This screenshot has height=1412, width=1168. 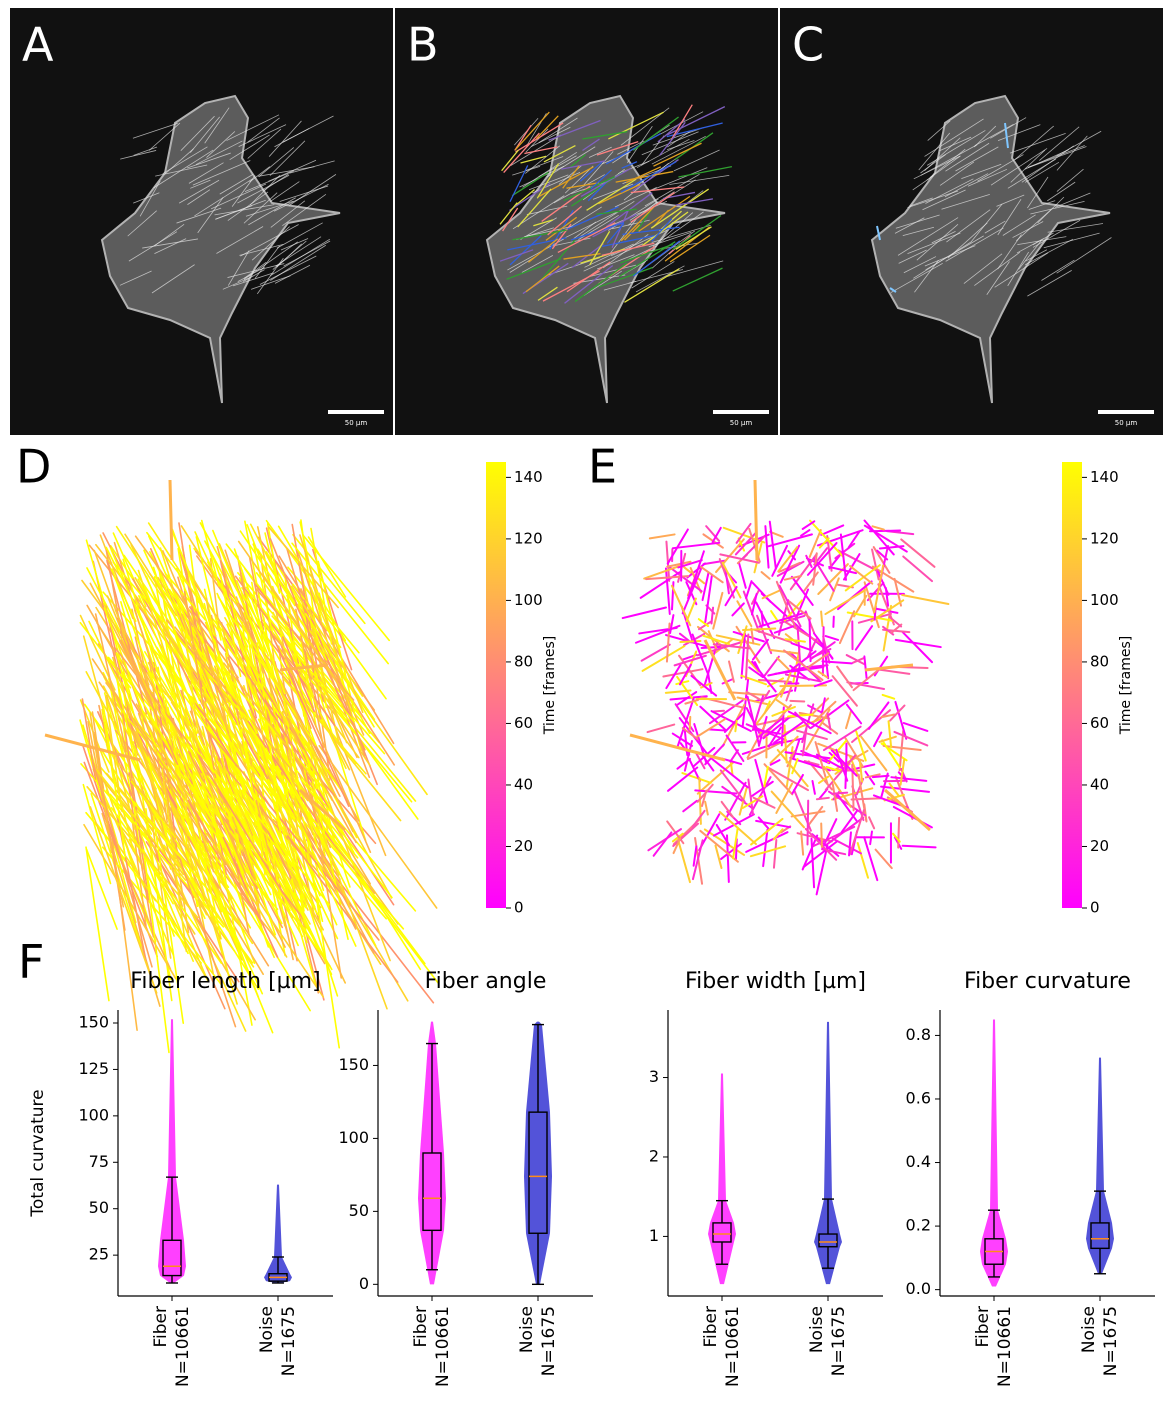 What do you see at coordinates (654, 1235) in the screenshot?
I see `y-tick-label: 1` at bounding box center [654, 1235].